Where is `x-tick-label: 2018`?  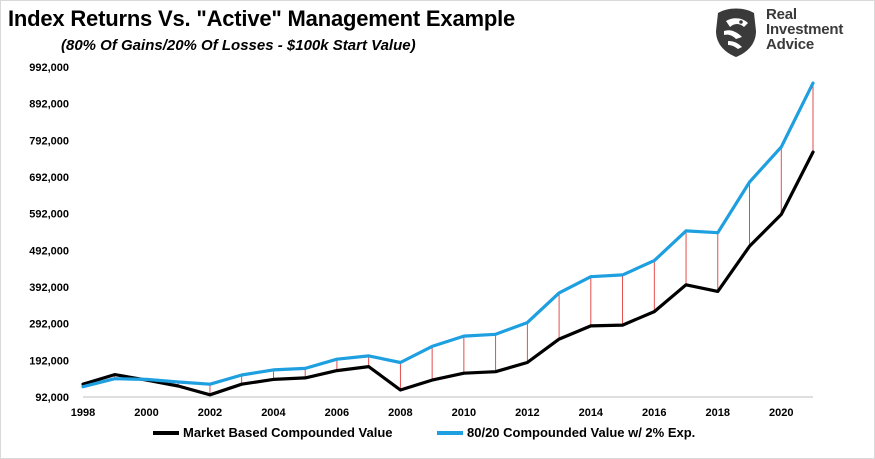
x-tick-label: 2018 is located at coordinates (718, 413).